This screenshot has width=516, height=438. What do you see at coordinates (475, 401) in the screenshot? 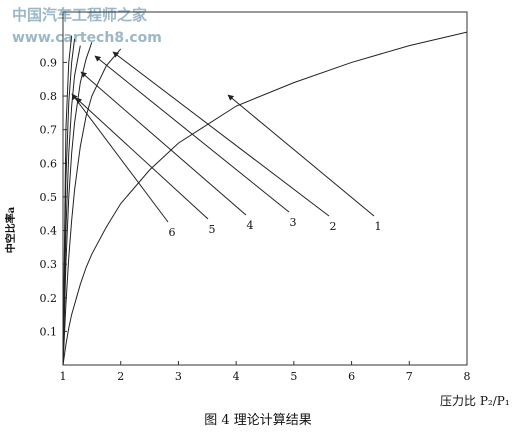
I see `x-axis-label: 压力比 P₂/P₁` at bounding box center [475, 401].